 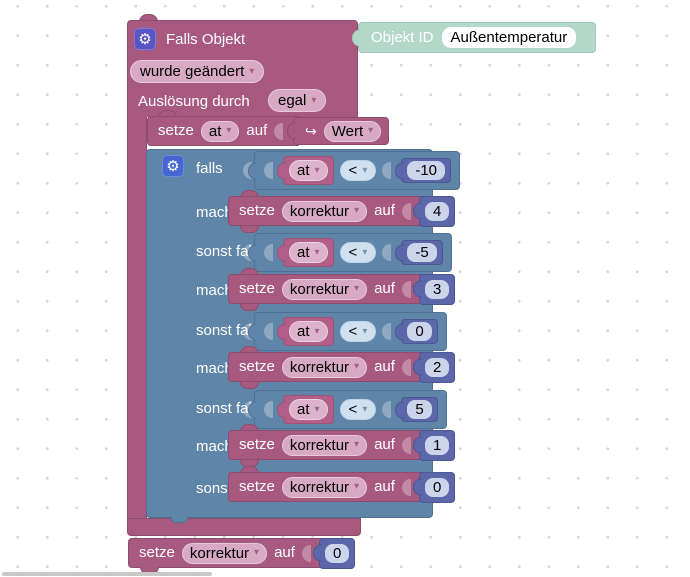 What do you see at coordinates (509, 37) in the screenshot?
I see `objekt-id-field: Außentemperatur` at bounding box center [509, 37].